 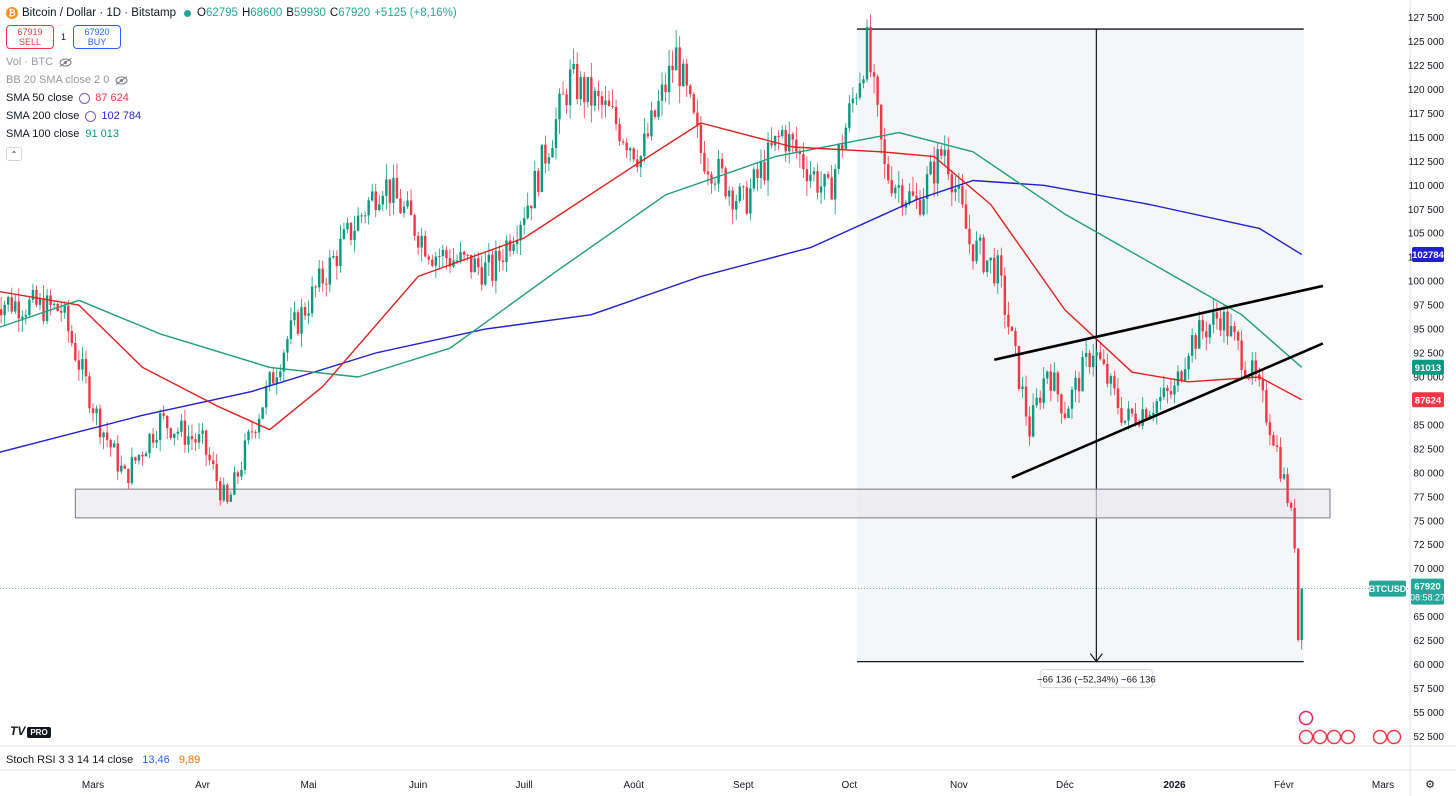 I want to click on economic-event-icon, so click(x=1348, y=737).